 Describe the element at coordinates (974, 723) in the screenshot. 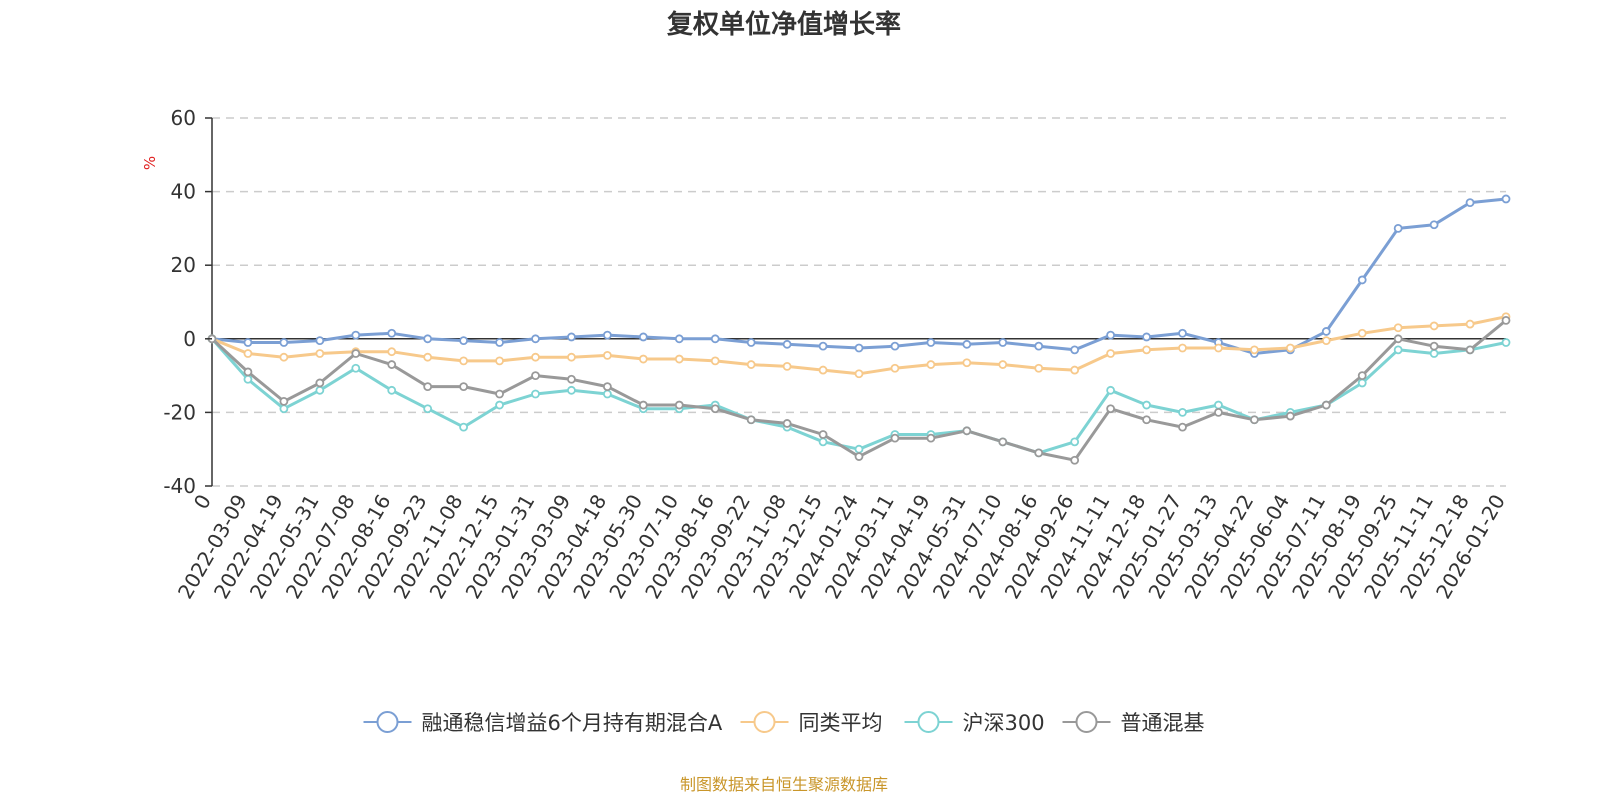

I see `legend-item-2: 沪深300` at that location.